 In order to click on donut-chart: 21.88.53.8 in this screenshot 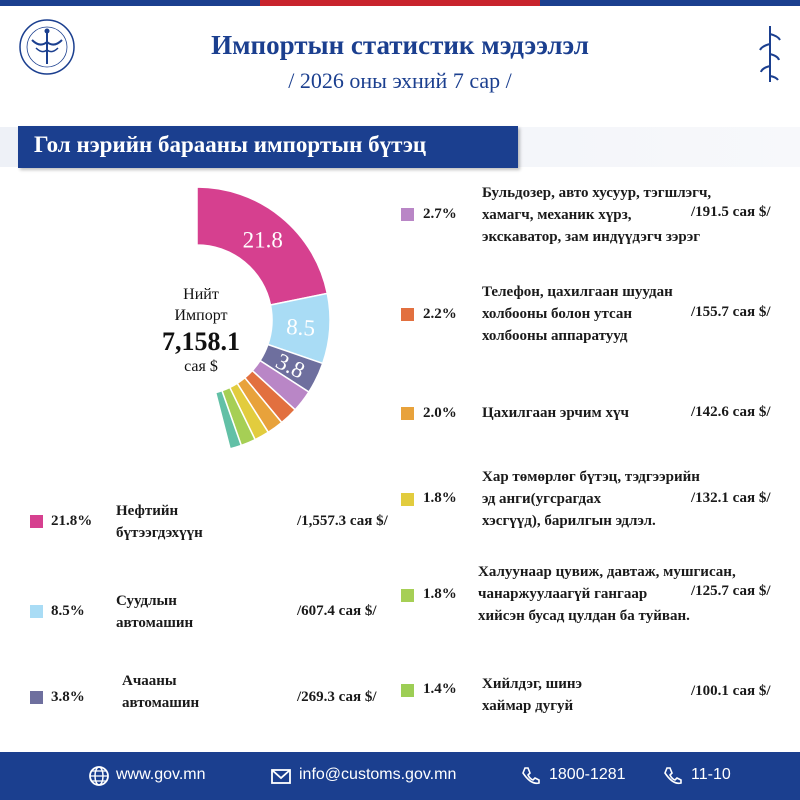, I will do `click(197, 320)`.